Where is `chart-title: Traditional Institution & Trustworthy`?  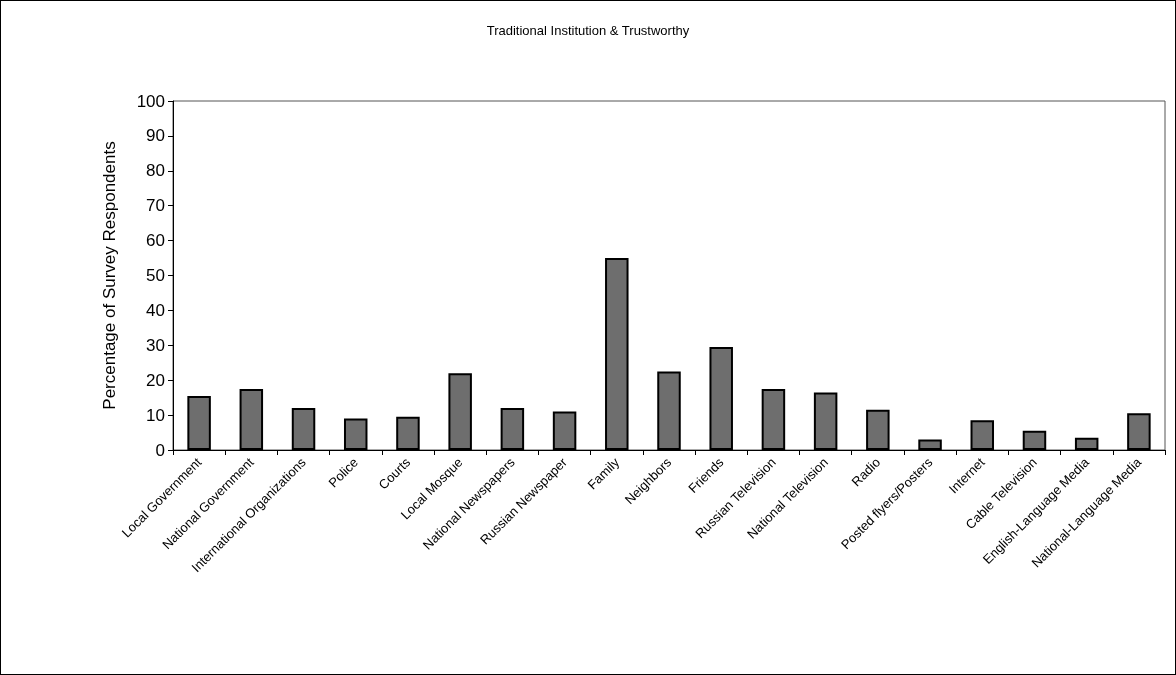
chart-title: Traditional Institution & Trustworthy is located at coordinates (588, 30).